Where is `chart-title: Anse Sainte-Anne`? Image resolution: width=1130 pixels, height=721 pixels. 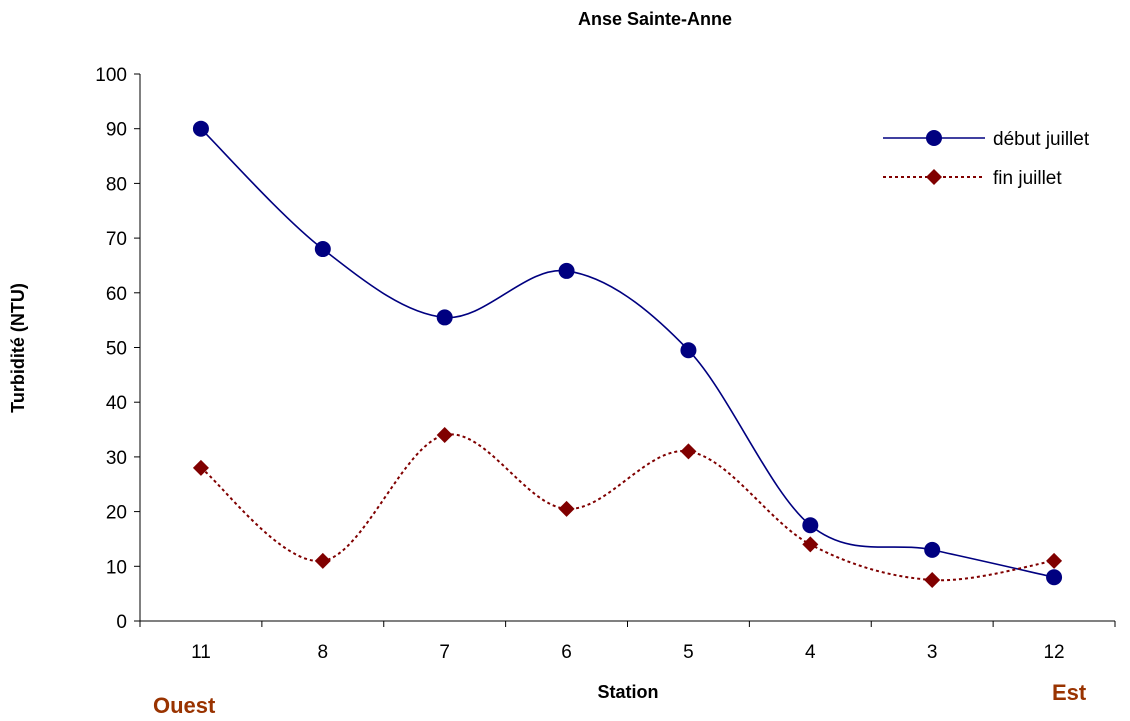 chart-title: Anse Sainte-Anne is located at coordinates (655, 19).